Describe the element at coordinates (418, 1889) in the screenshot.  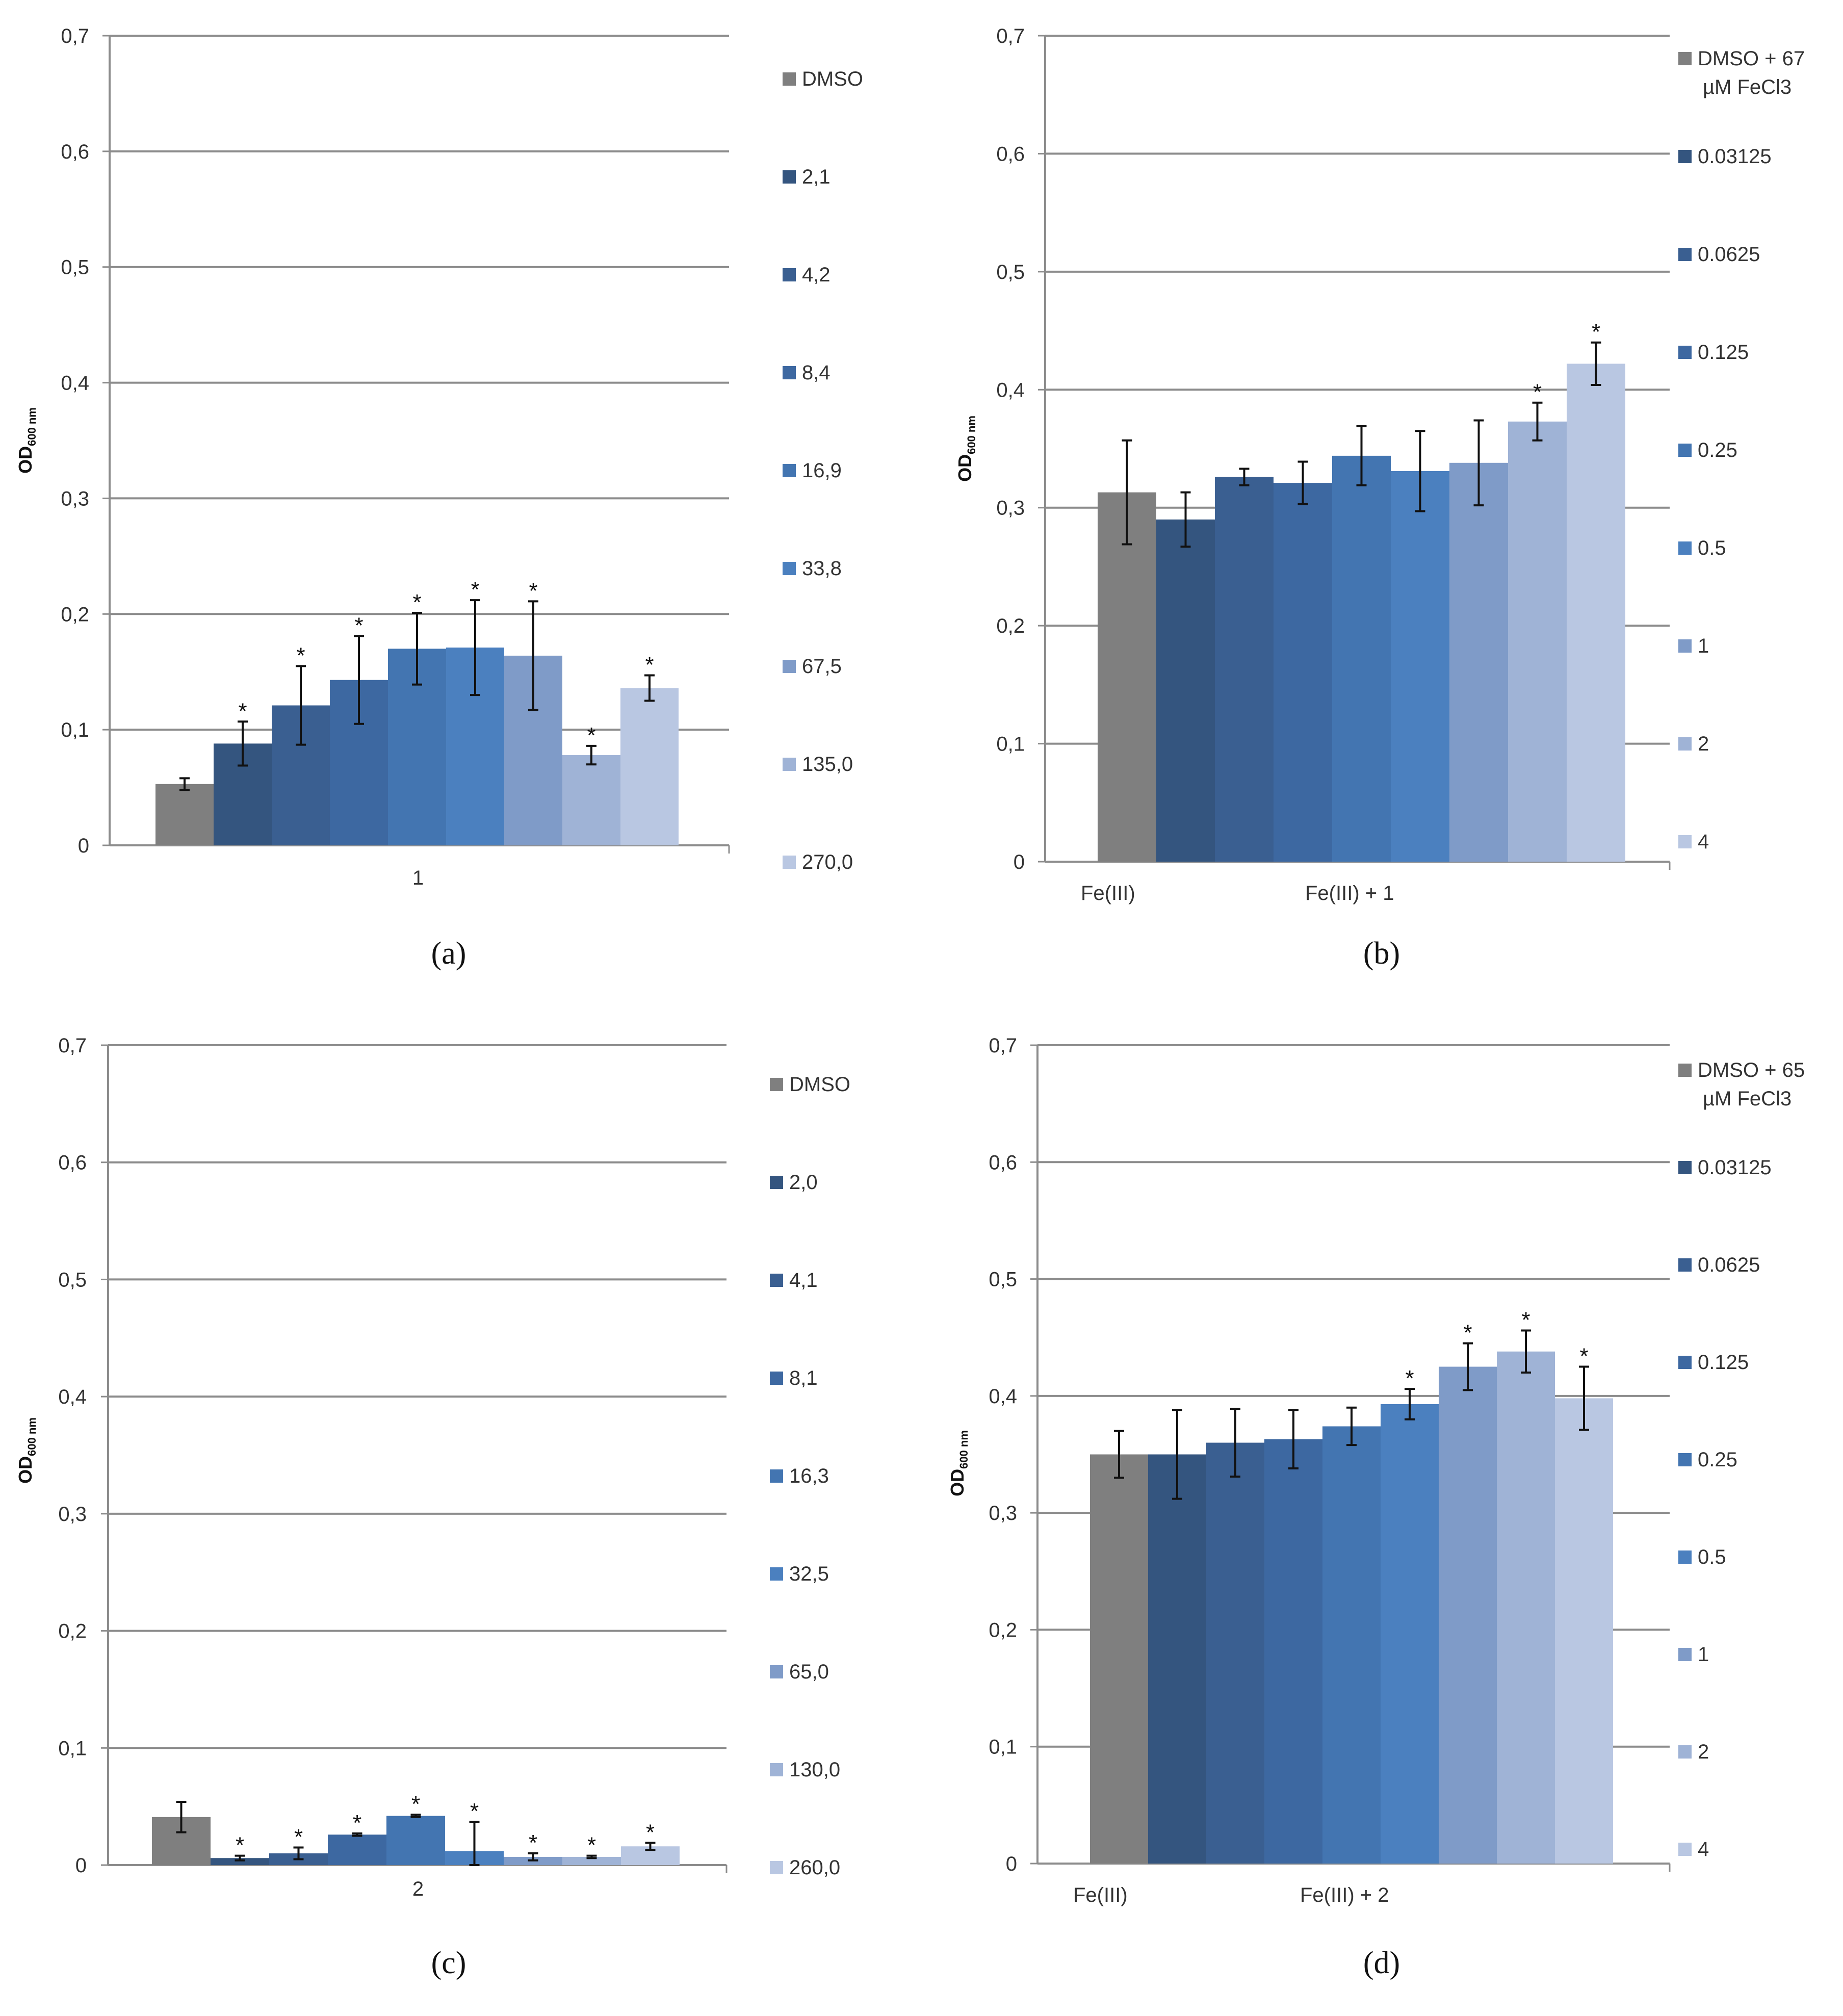
I see `category-label: 2` at that location.